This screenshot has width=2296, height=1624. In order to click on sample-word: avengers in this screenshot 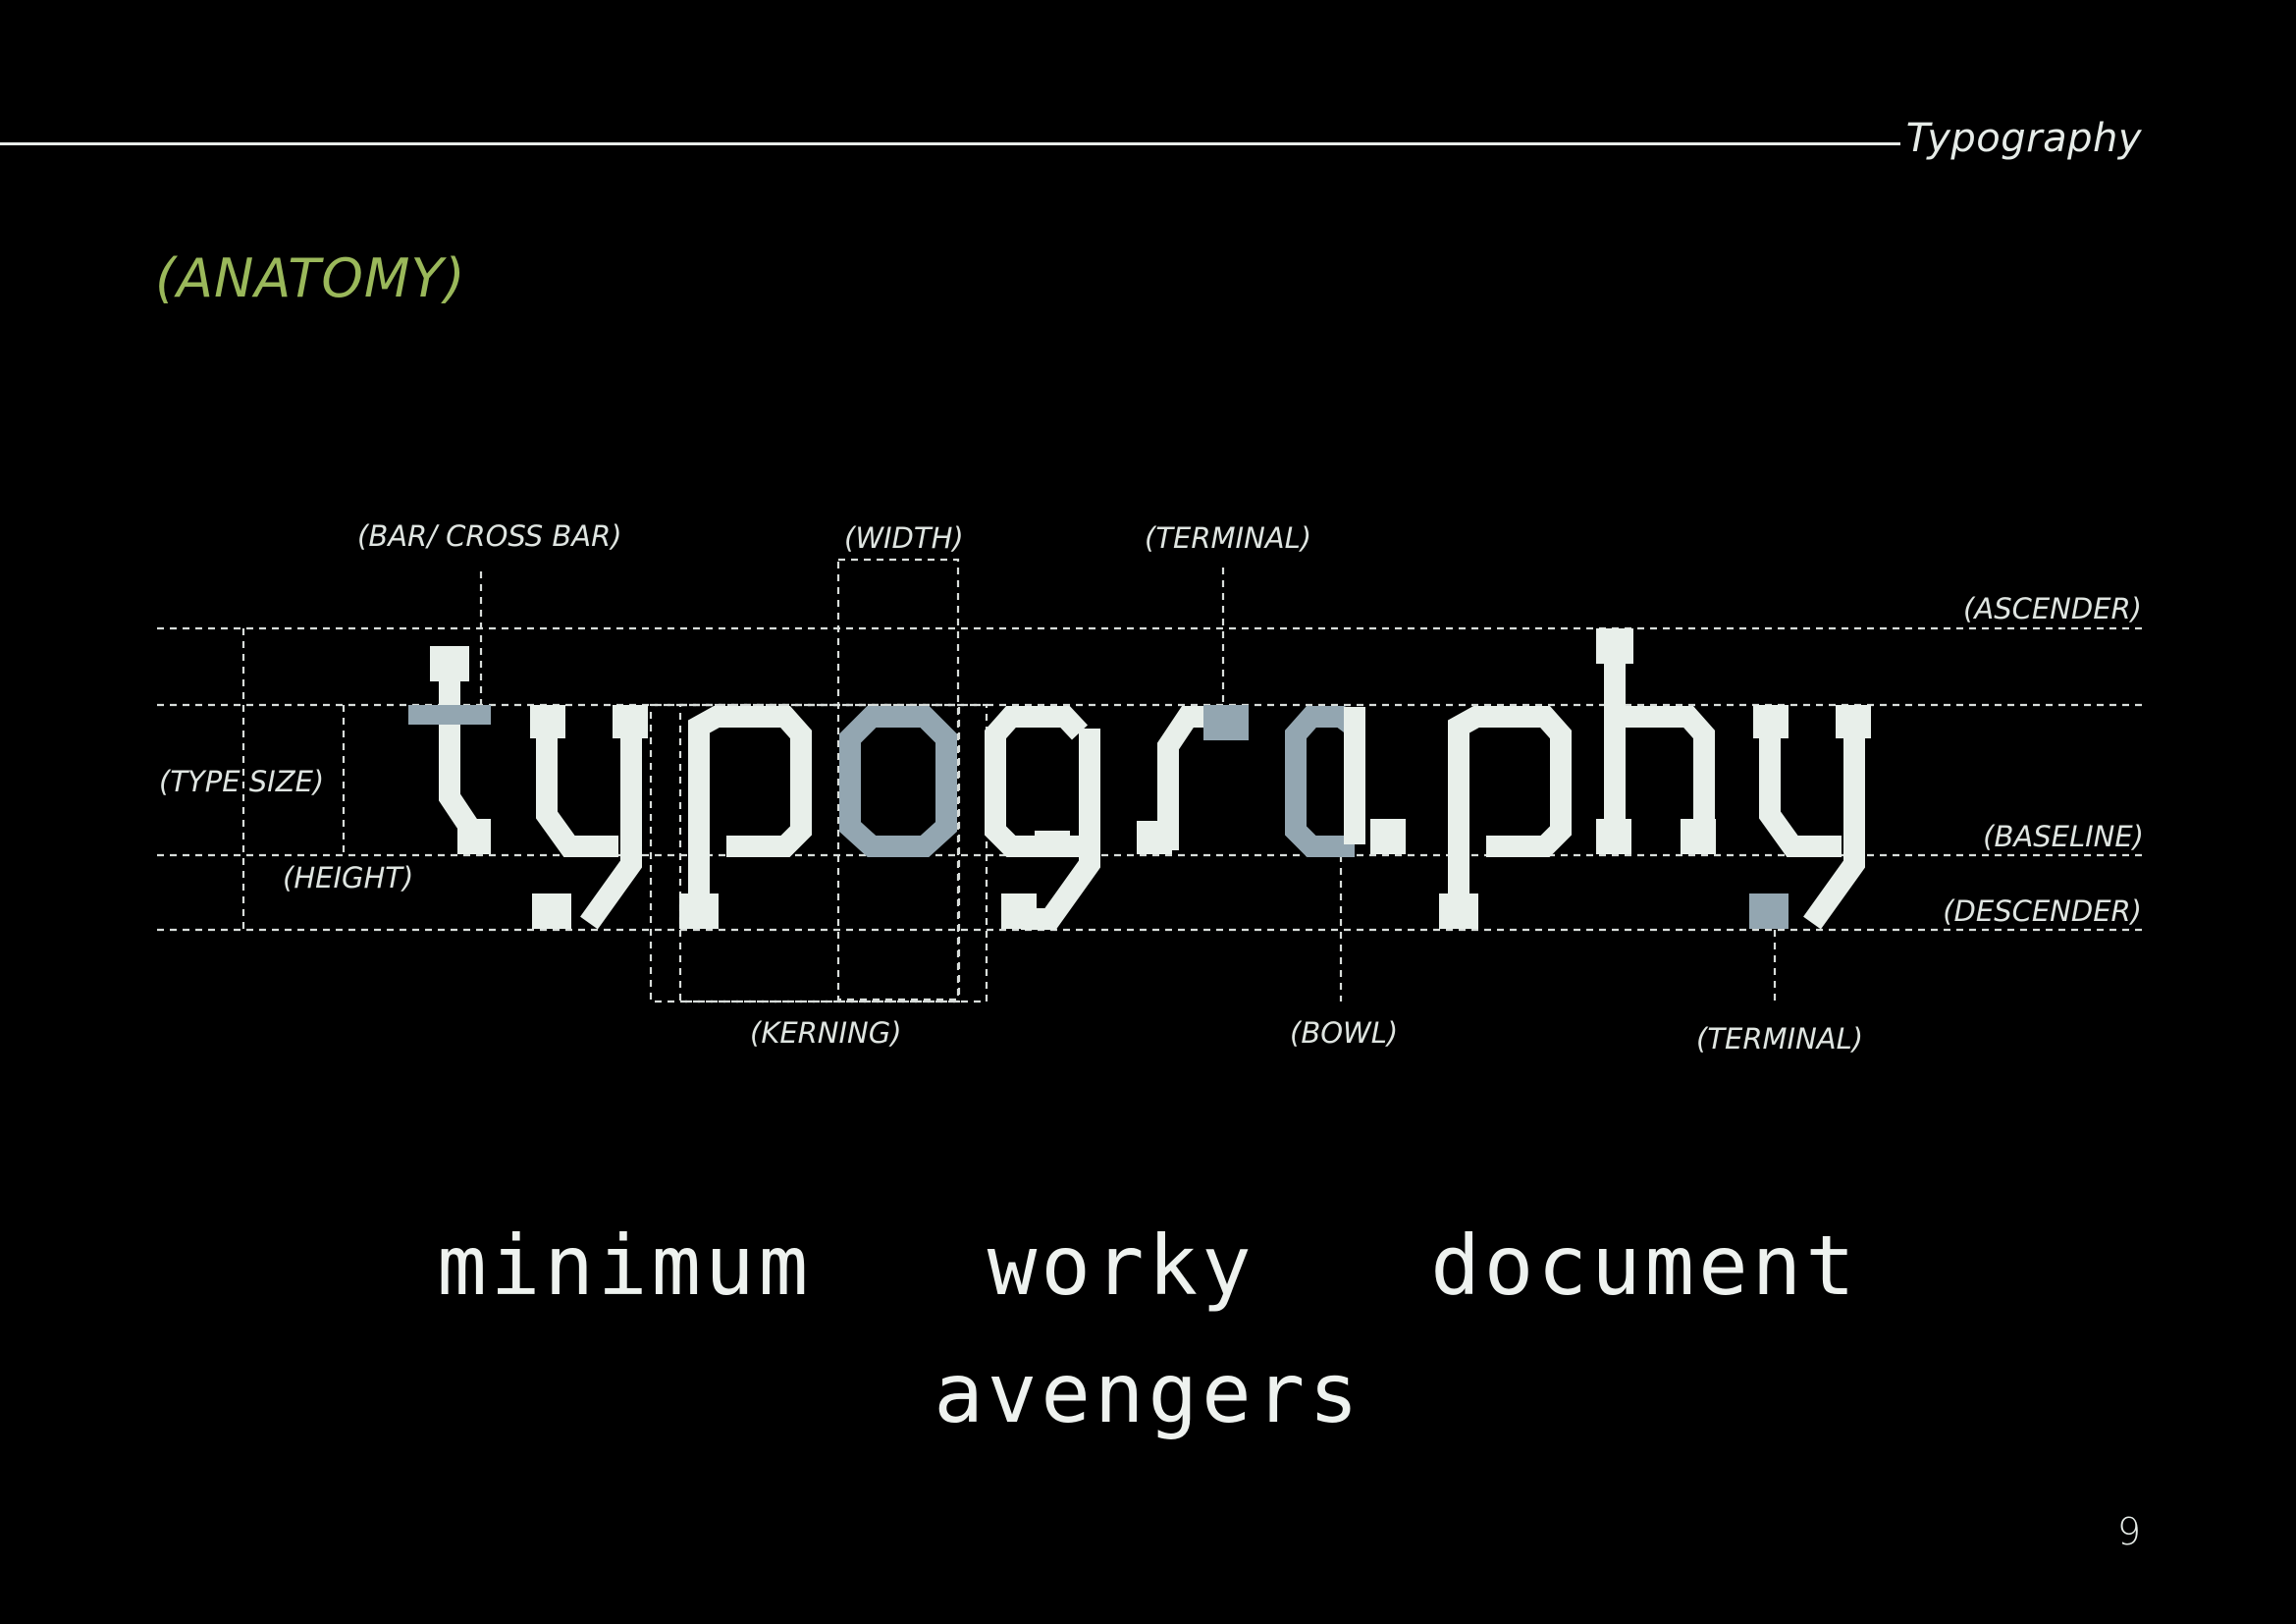, I will do `click(1148, 1393)`.